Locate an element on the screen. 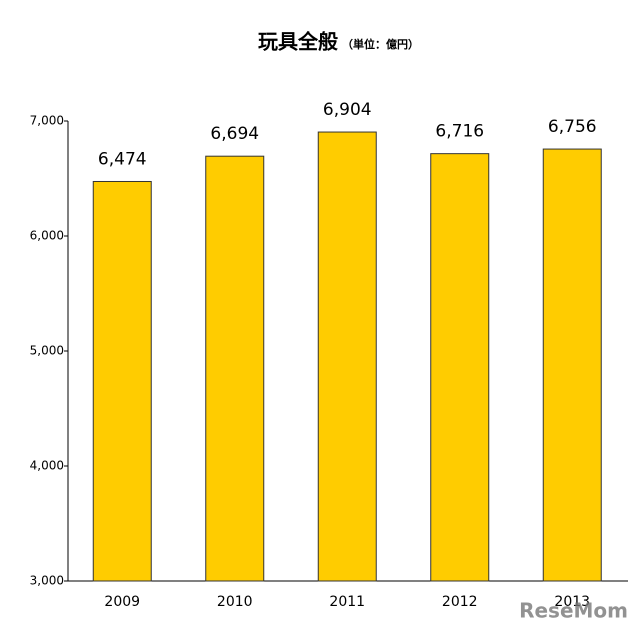 The height and width of the screenshot is (636, 640). value-label: 6,474 is located at coordinates (122, 159).